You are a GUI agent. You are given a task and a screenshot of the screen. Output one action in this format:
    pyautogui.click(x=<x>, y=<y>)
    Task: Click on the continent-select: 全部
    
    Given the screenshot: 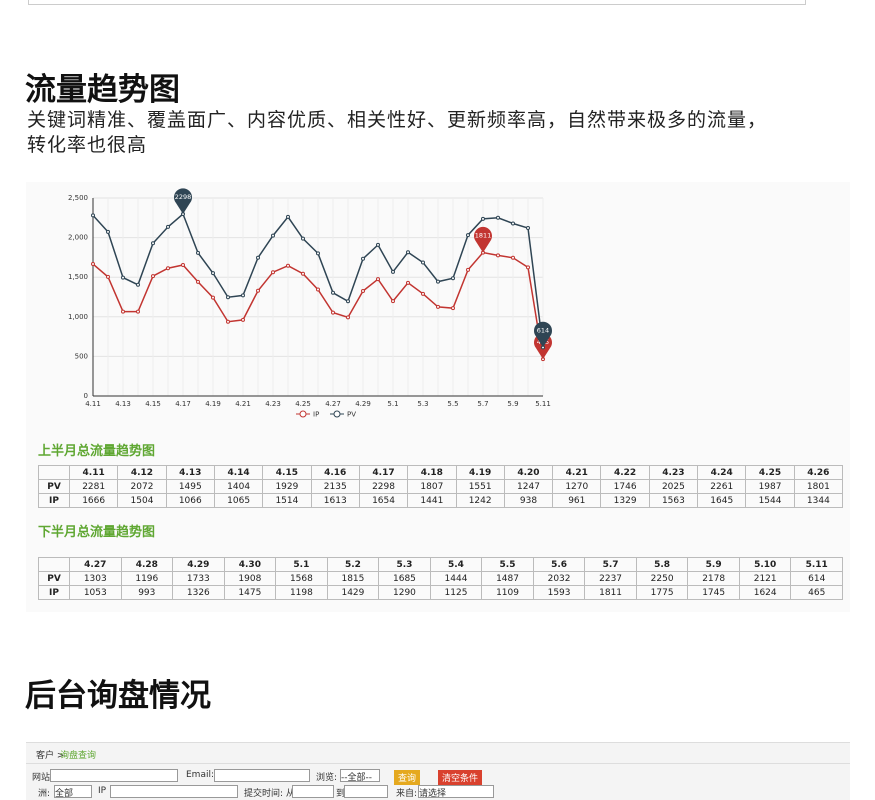 What is the action you would take?
    pyautogui.click(x=73, y=792)
    